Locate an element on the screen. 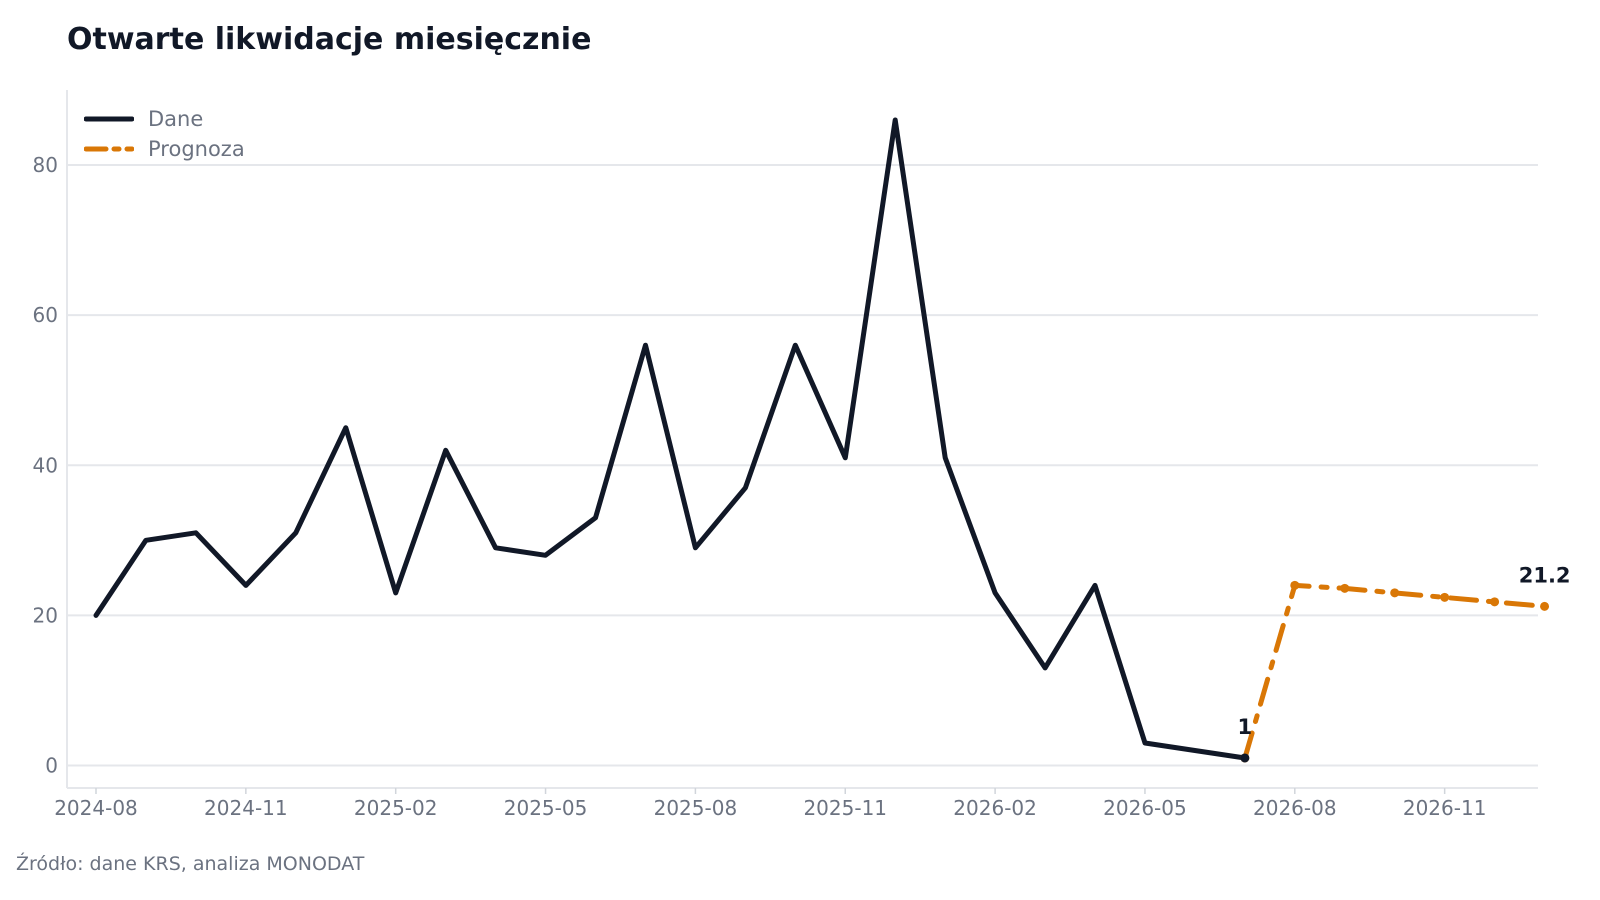 This screenshot has height=900, width=1600. x-tick-label-2026-11: 2026-11 is located at coordinates (1445, 808).